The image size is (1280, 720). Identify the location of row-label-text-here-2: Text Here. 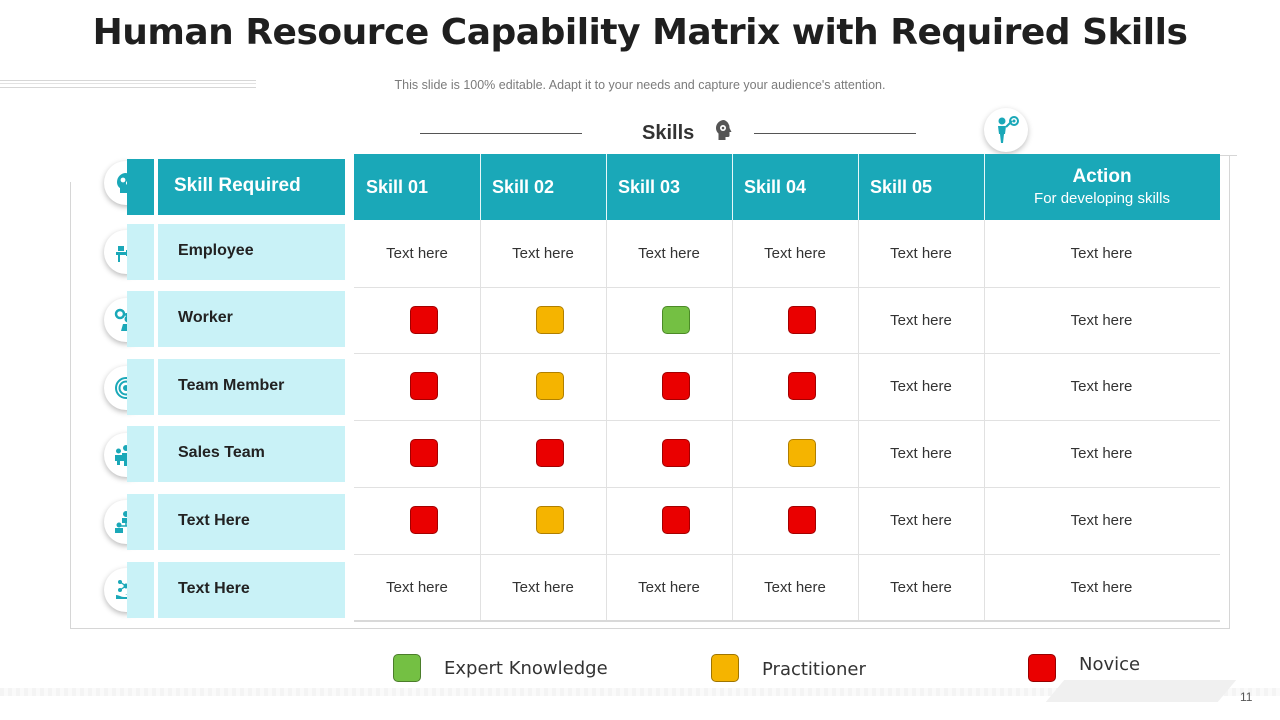
(236, 590).